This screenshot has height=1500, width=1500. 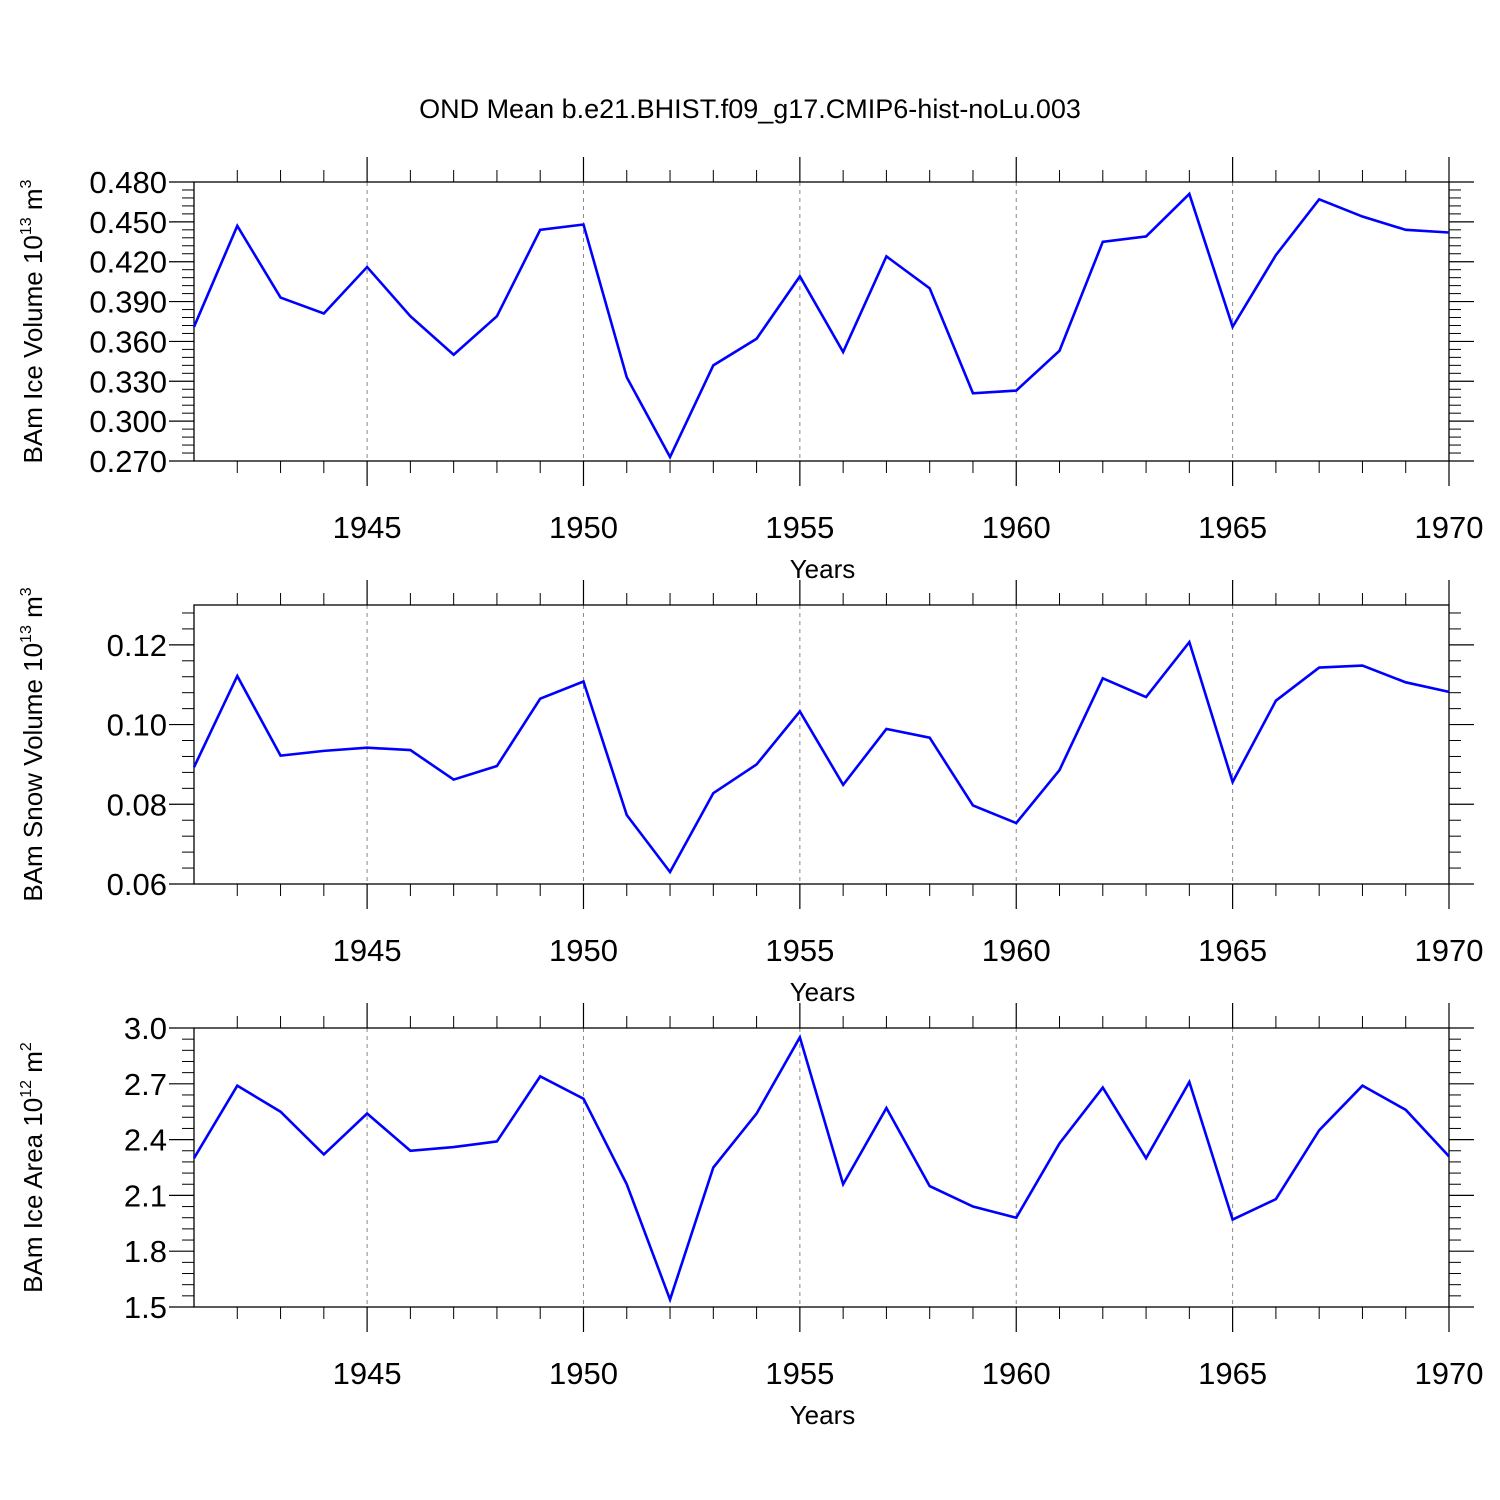 I want to click on y-axis-label-text: BAm Snow Volume 10, so click(x=33, y=772).